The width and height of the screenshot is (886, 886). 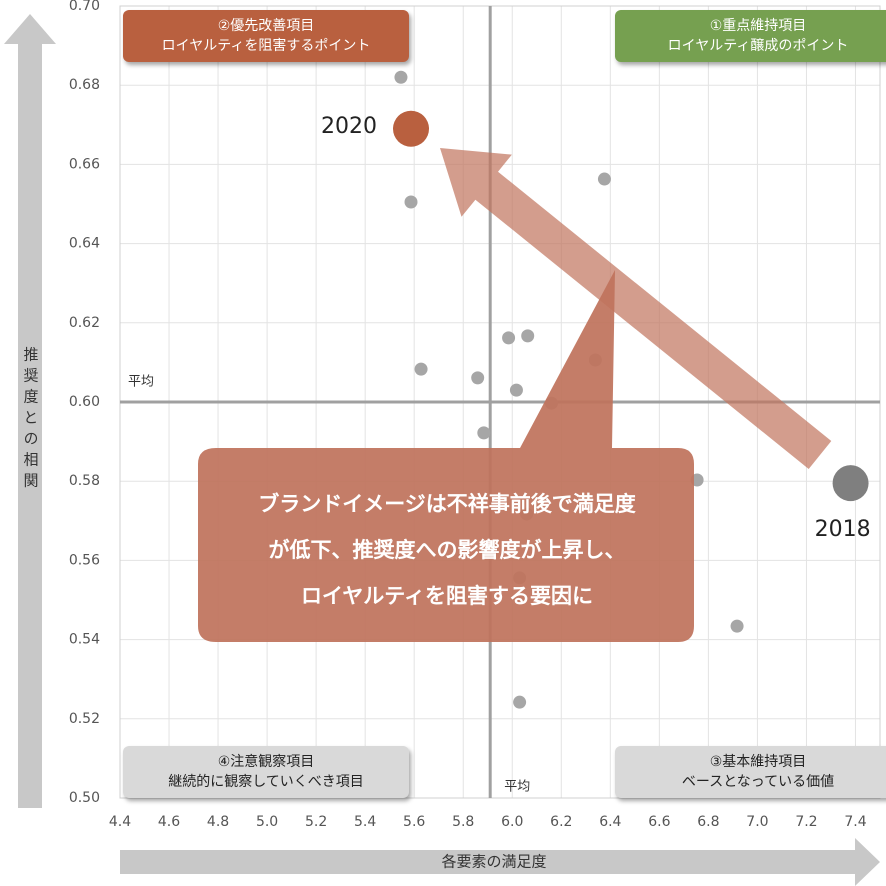 What do you see at coordinates (463, 822) in the screenshot?
I see `x-tick-label: 5.8` at bounding box center [463, 822].